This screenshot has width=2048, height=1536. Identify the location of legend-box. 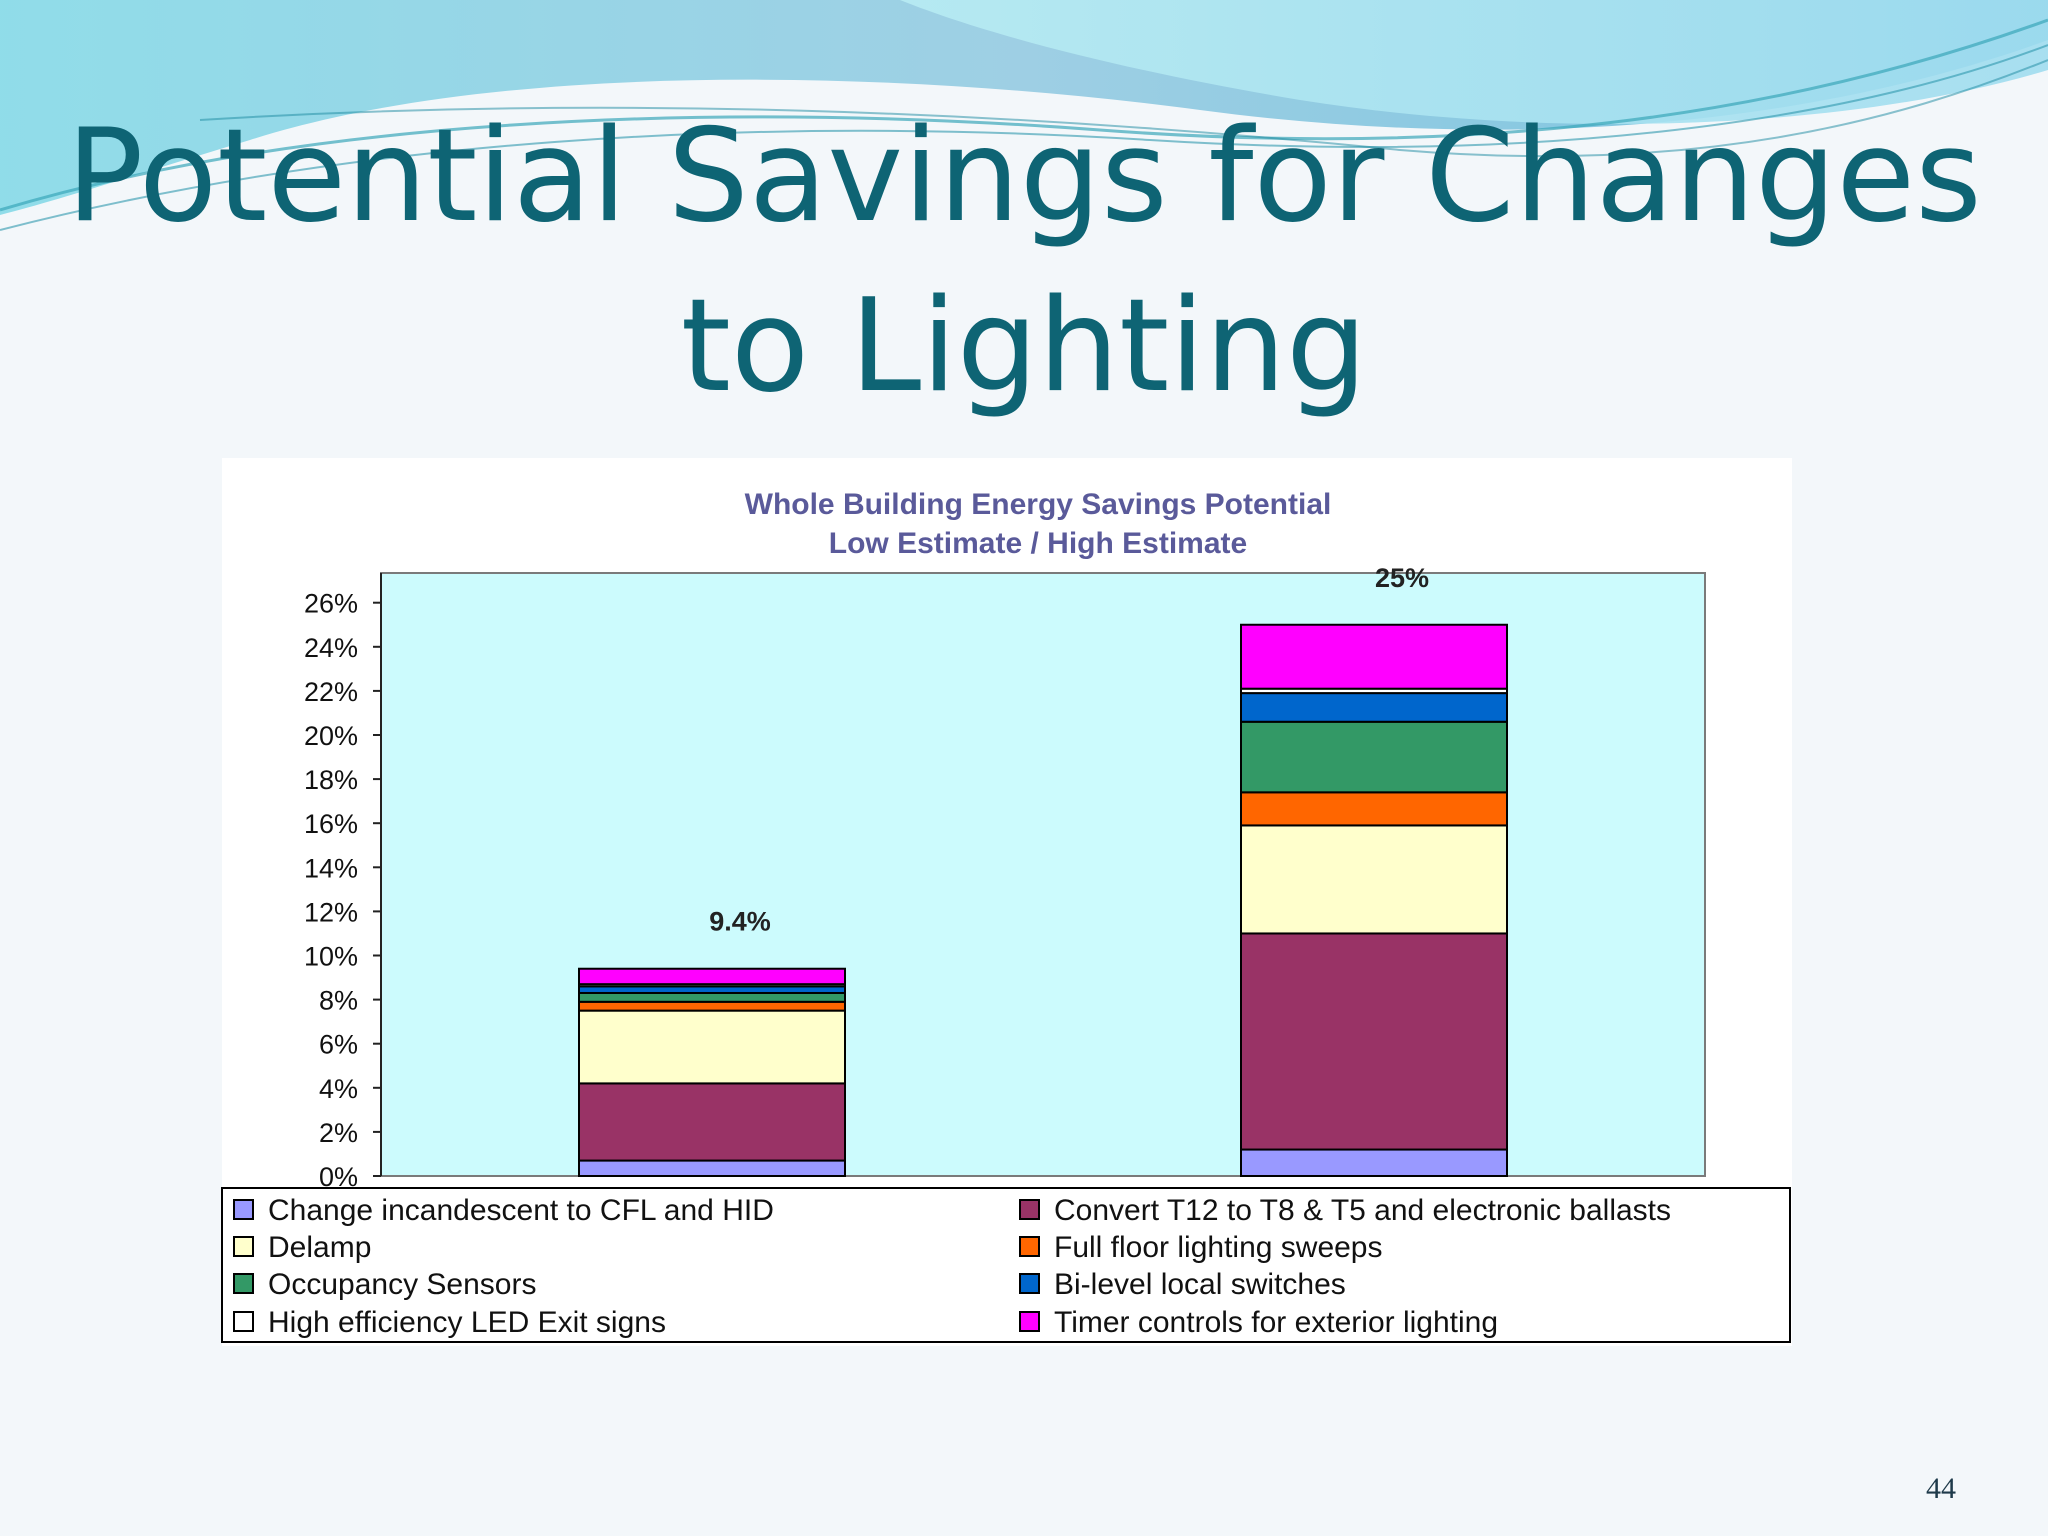
(1006, 1265).